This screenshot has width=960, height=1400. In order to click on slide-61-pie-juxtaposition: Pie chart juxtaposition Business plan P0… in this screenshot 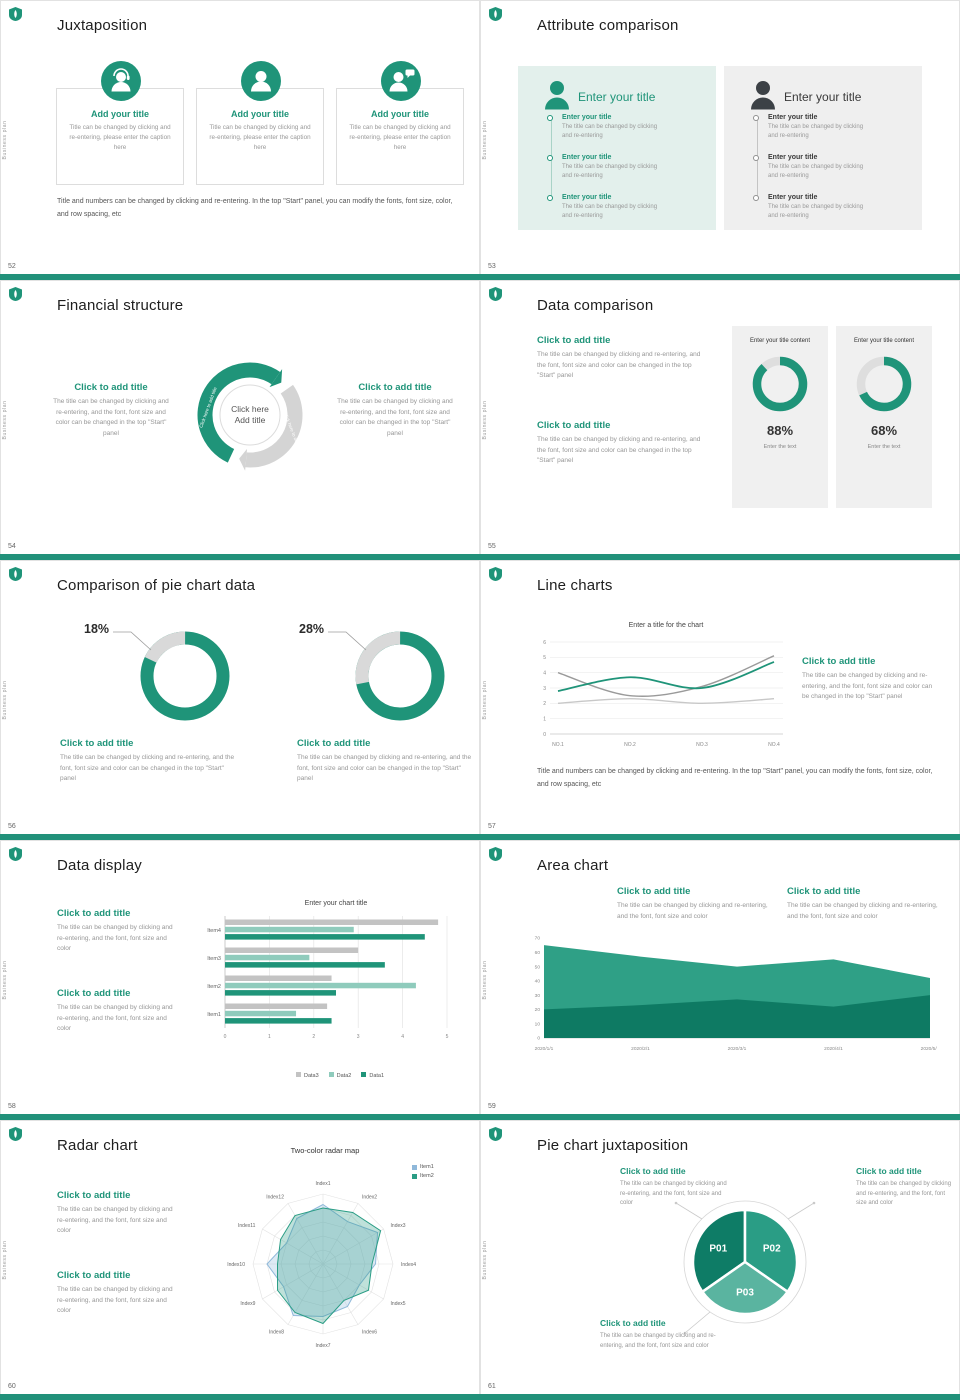, I will do `click(720, 1260)`.